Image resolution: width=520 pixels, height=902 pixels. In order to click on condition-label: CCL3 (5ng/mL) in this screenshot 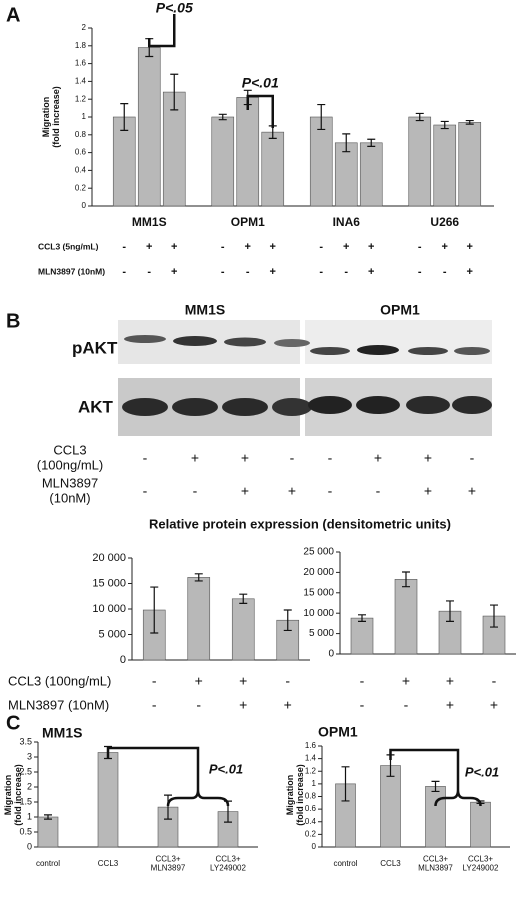, I will do `click(68, 246)`.